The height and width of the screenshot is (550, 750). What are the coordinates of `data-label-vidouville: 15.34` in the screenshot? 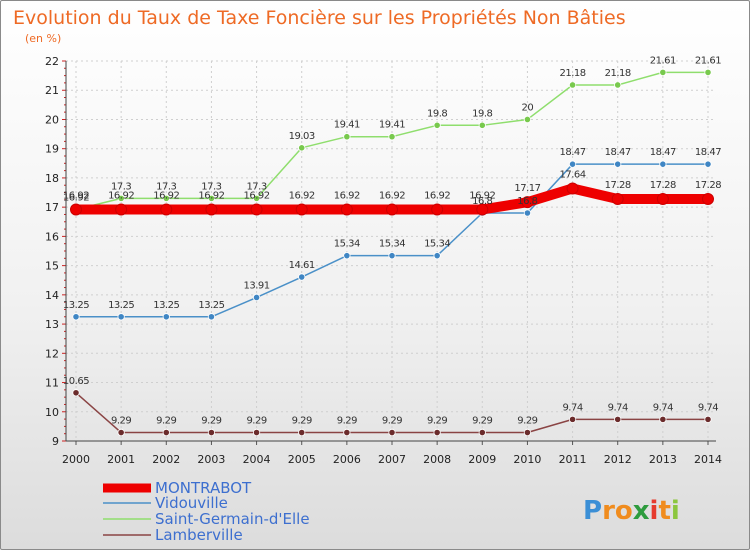 It's located at (437, 244).